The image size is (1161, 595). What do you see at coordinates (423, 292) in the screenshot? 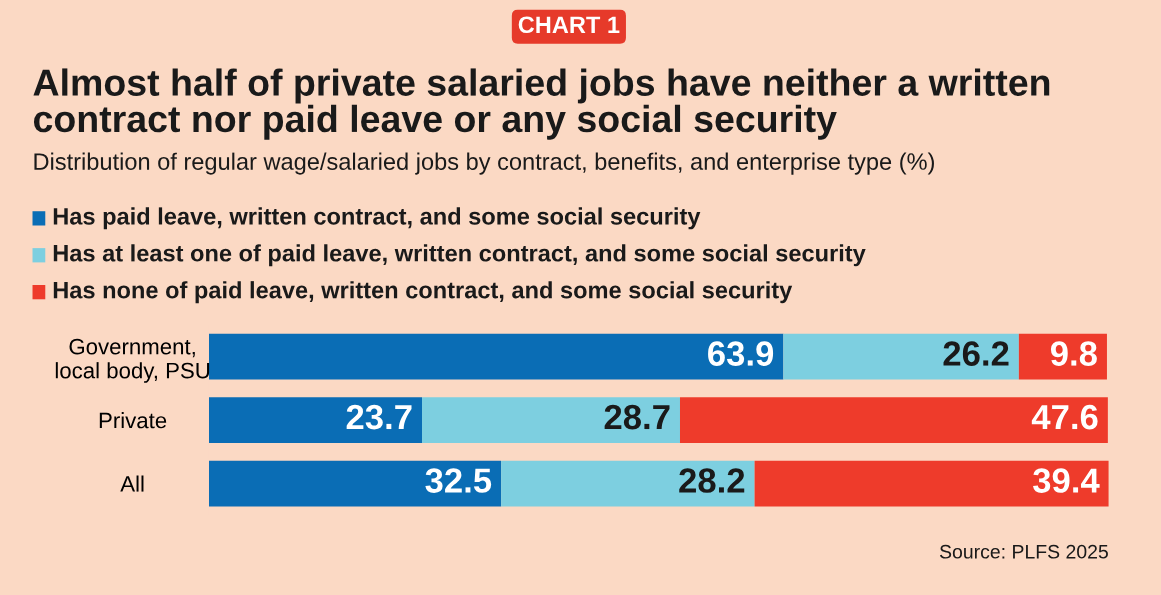
I see `legend-label: Has none of paid leave, written contract, and some social security` at bounding box center [423, 292].